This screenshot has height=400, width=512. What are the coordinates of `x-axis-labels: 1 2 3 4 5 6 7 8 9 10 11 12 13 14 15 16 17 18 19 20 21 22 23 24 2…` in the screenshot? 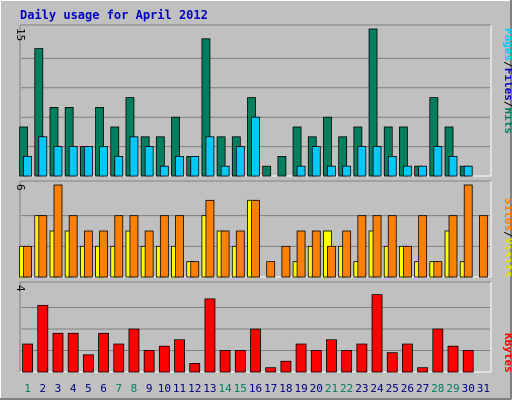 It's located at (257, 388).